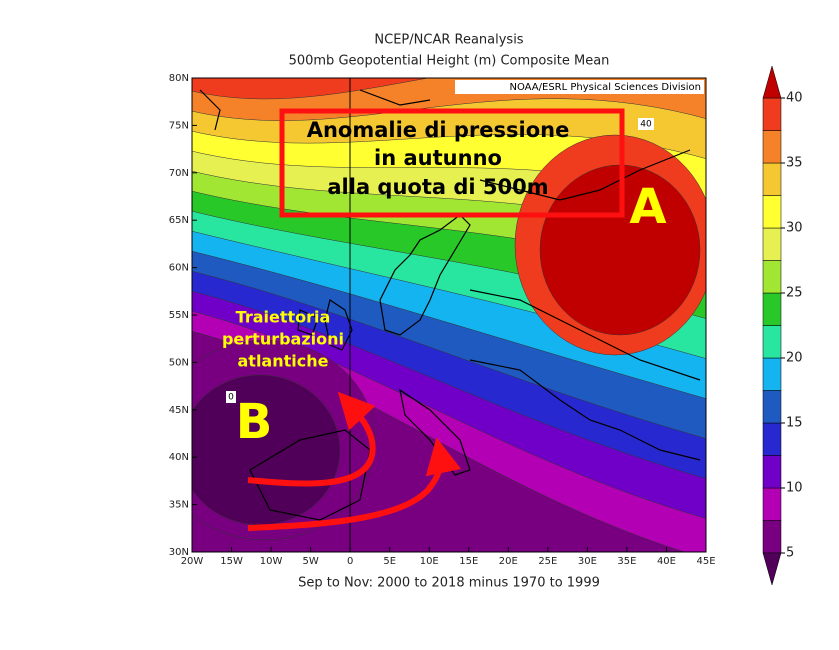  Describe the element at coordinates (254, 422) in the screenshot. I see `low-label: B` at that location.